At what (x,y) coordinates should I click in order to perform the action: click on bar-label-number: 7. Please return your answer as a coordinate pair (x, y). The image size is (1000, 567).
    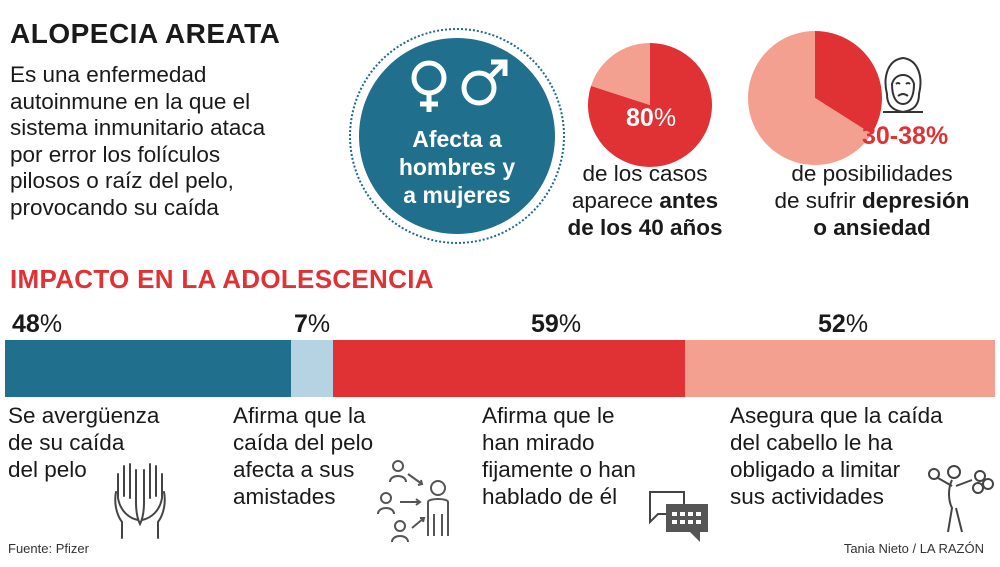
    Looking at the image, I should click on (301, 324).